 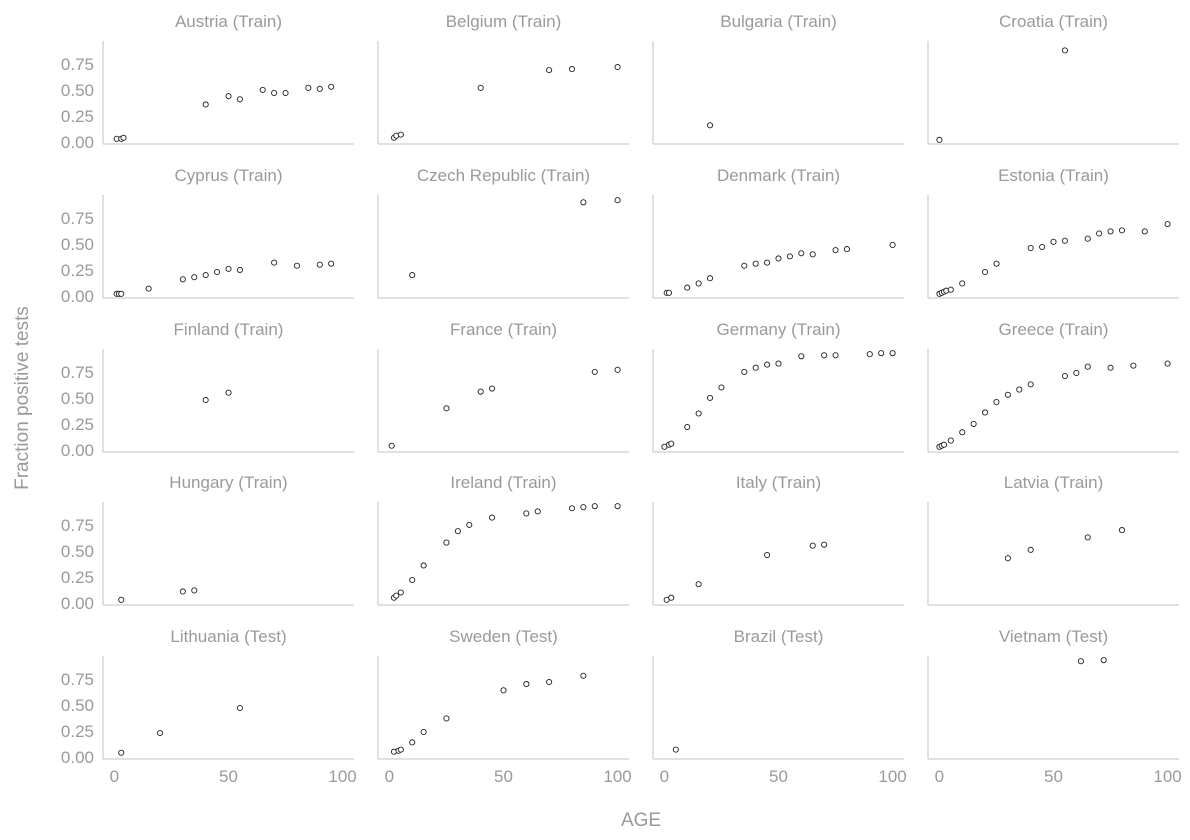 What do you see at coordinates (1053, 232) in the screenshot?
I see `panel-estonia-train: Estonia (Train)` at bounding box center [1053, 232].